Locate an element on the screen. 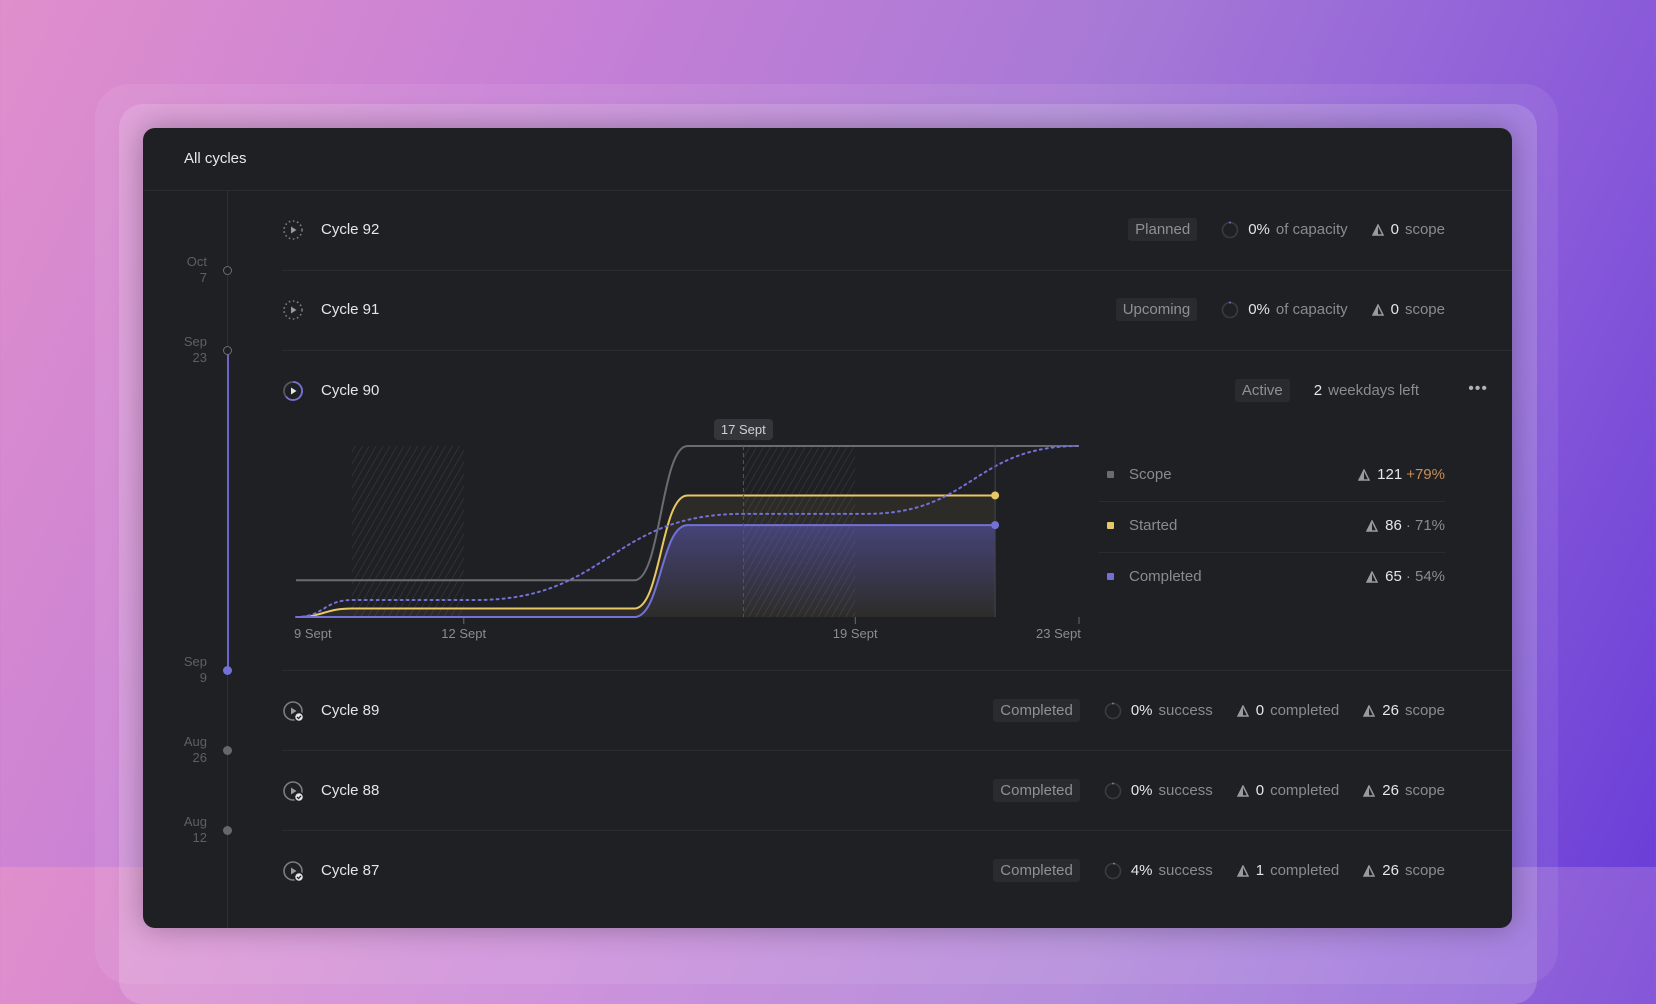 The height and width of the screenshot is (1004, 1656). status-badge: Planned is located at coordinates (1163, 229).